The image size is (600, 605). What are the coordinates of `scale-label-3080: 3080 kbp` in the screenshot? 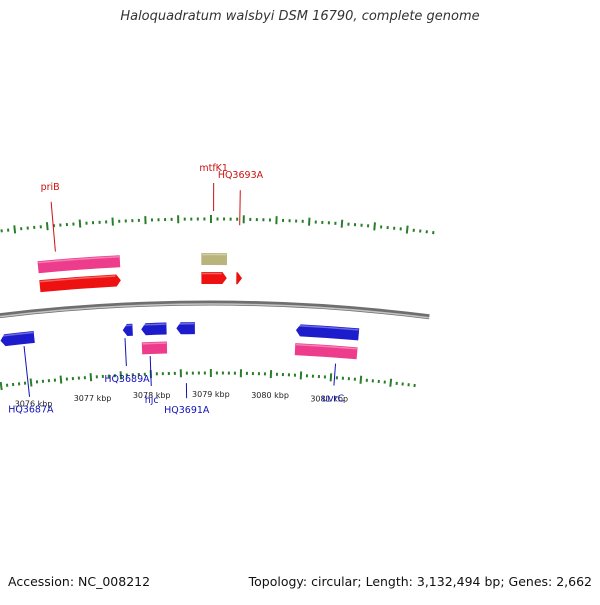 It's located at (270, 395).